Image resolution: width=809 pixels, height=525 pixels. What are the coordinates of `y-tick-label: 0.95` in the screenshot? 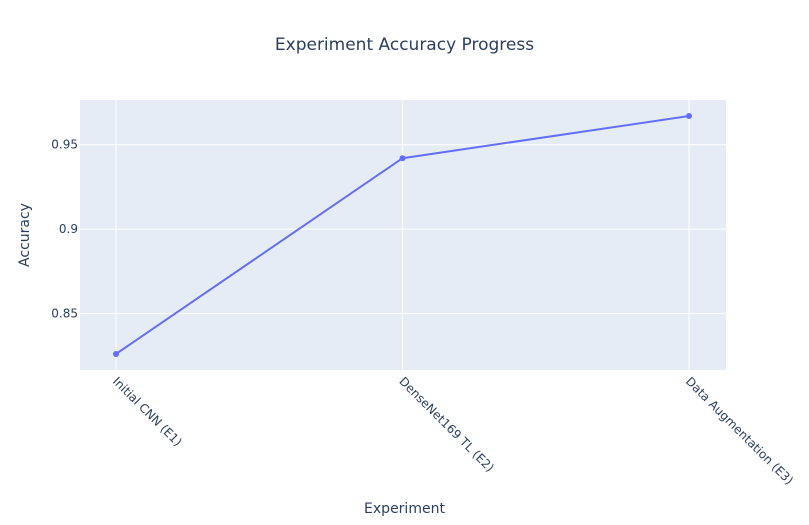 It's located at (64, 145).